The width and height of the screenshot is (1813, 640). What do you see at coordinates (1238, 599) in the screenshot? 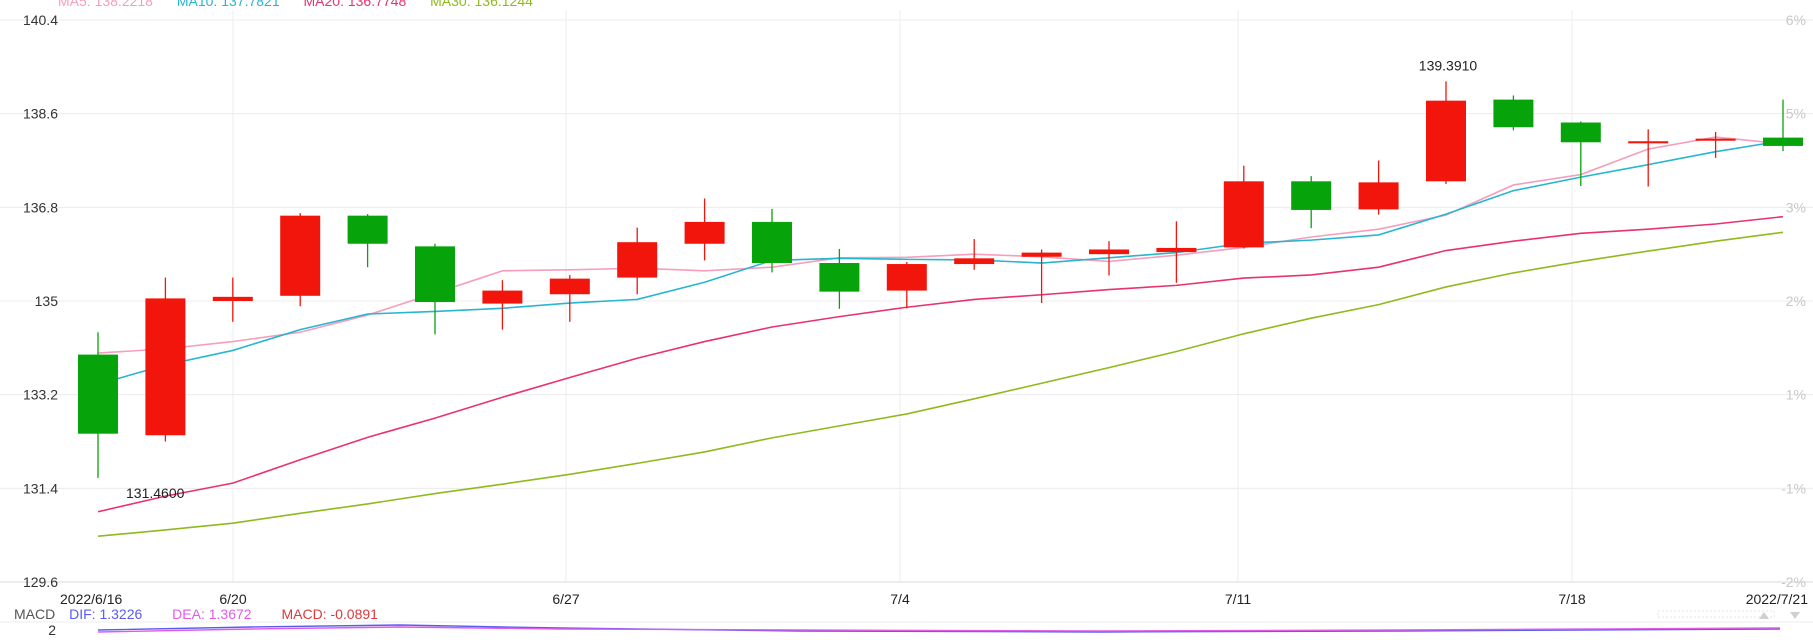
I see `x-tick-label: 7/11` at bounding box center [1238, 599].